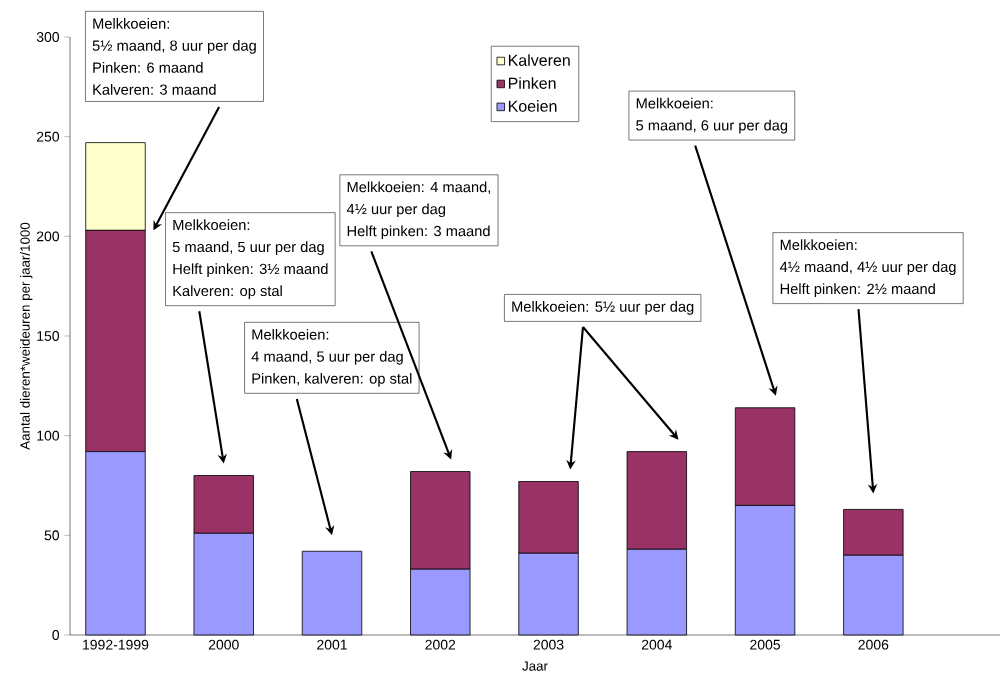 The width and height of the screenshot is (1007, 695). What do you see at coordinates (656, 644) in the screenshot?
I see `x-tick-label: 2004` at bounding box center [656, 644].